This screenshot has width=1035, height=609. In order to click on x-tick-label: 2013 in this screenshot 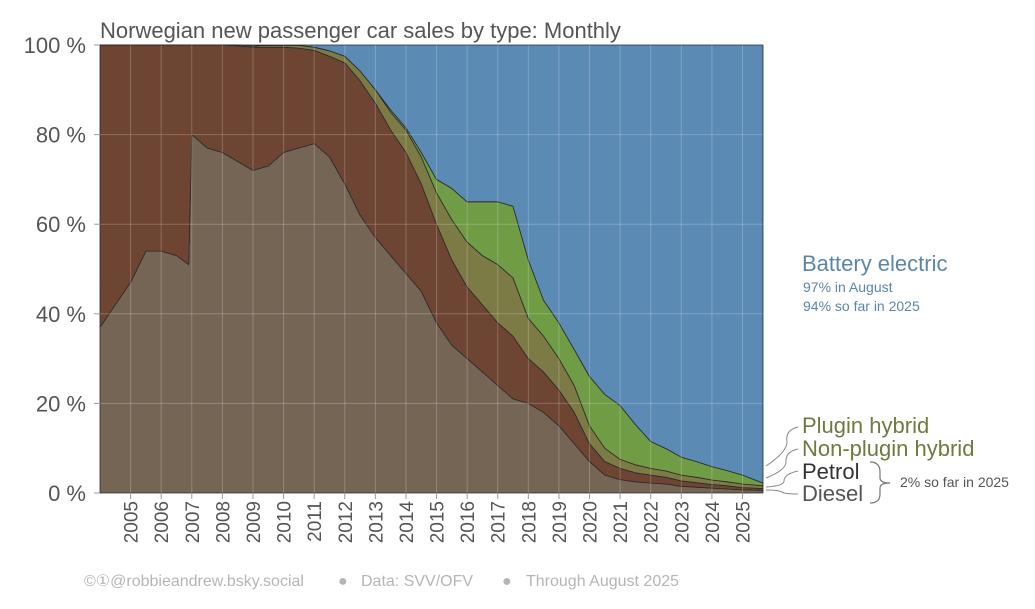, I will do `click(376, 522)`.